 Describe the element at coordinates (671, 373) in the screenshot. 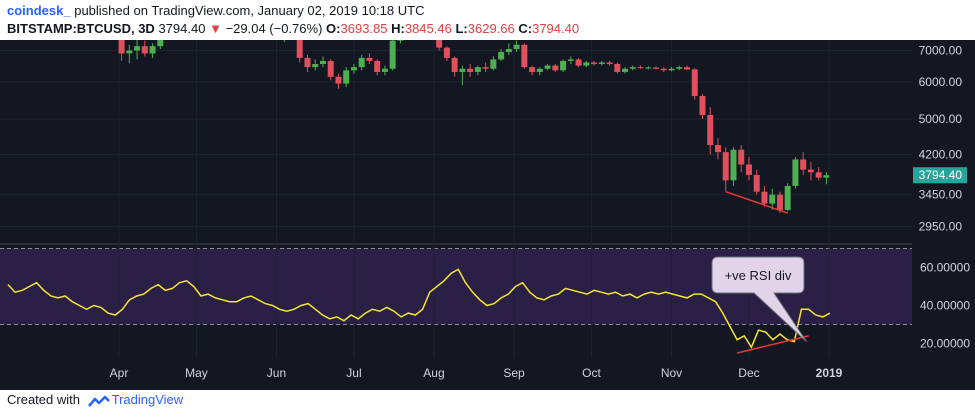

I see `time-axis-label: Nov` at that location.